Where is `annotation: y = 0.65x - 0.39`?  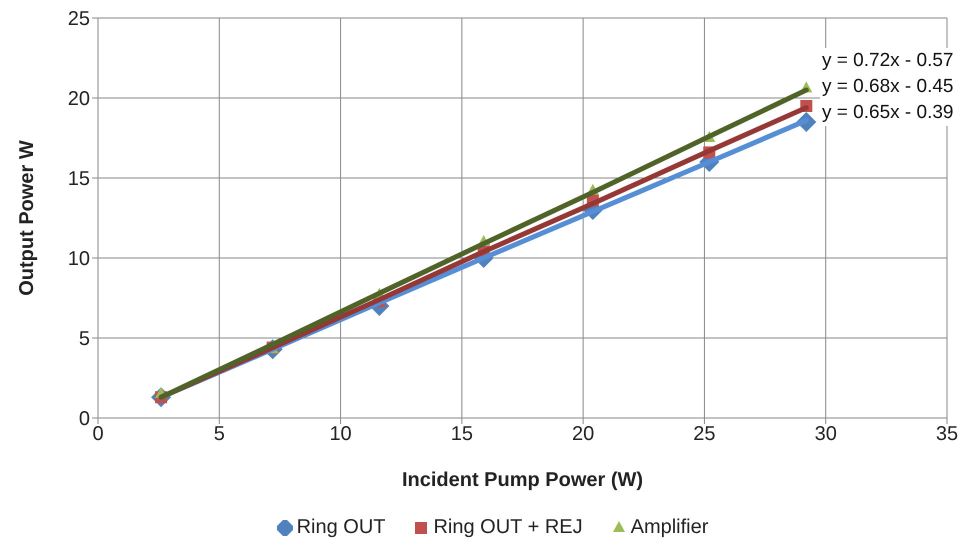 annotation: y = 0.65x - 0.39 is located at coordinates (888, 113).